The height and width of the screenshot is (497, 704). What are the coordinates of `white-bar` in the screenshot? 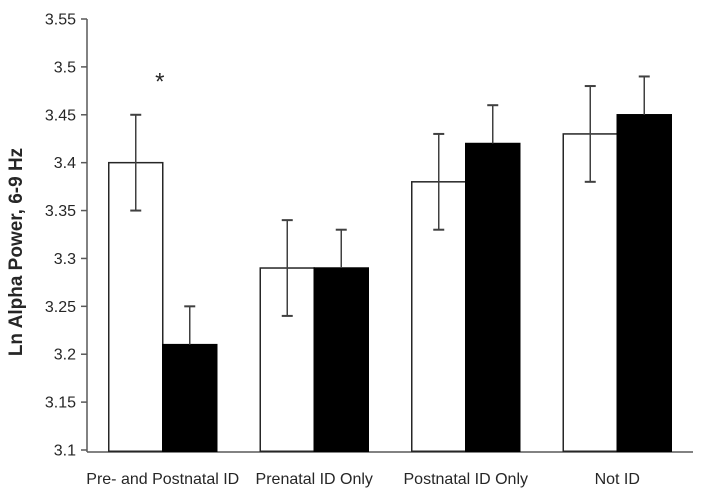 It's located at (590, 293).